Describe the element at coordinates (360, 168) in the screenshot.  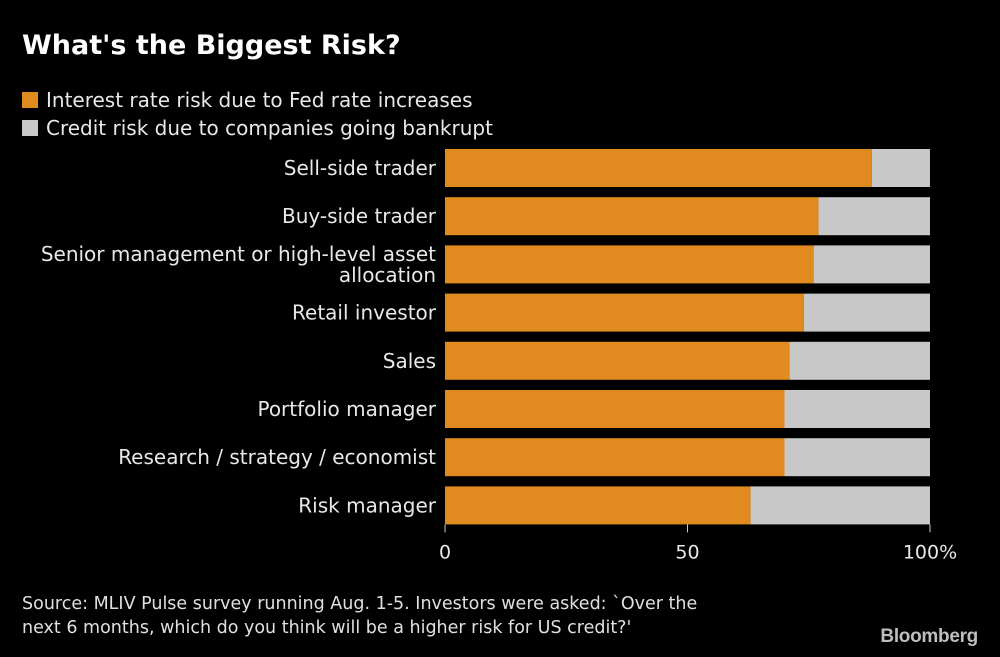
I see `category-label-0: Sell-side trader` at that location.